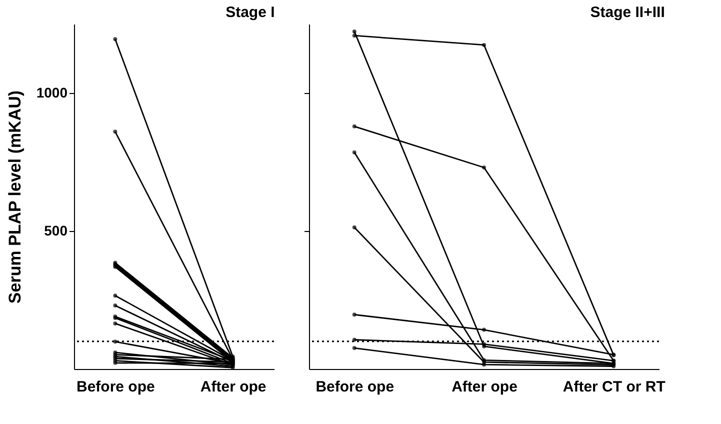 The height and width of the screenshot is (424, 721). Describe the element at coordinates (52, 92) in the screenshot. I see `y-tick-label: 1000` at that location.